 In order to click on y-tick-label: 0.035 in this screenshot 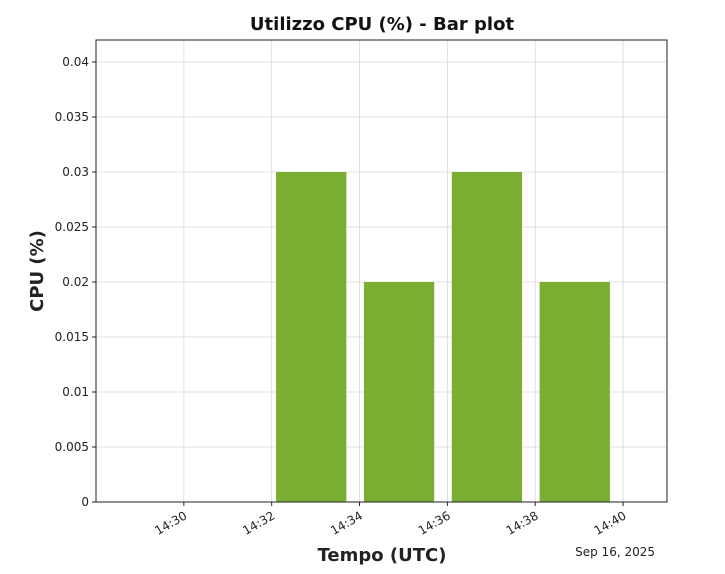, I will do `click(72, 117)`.